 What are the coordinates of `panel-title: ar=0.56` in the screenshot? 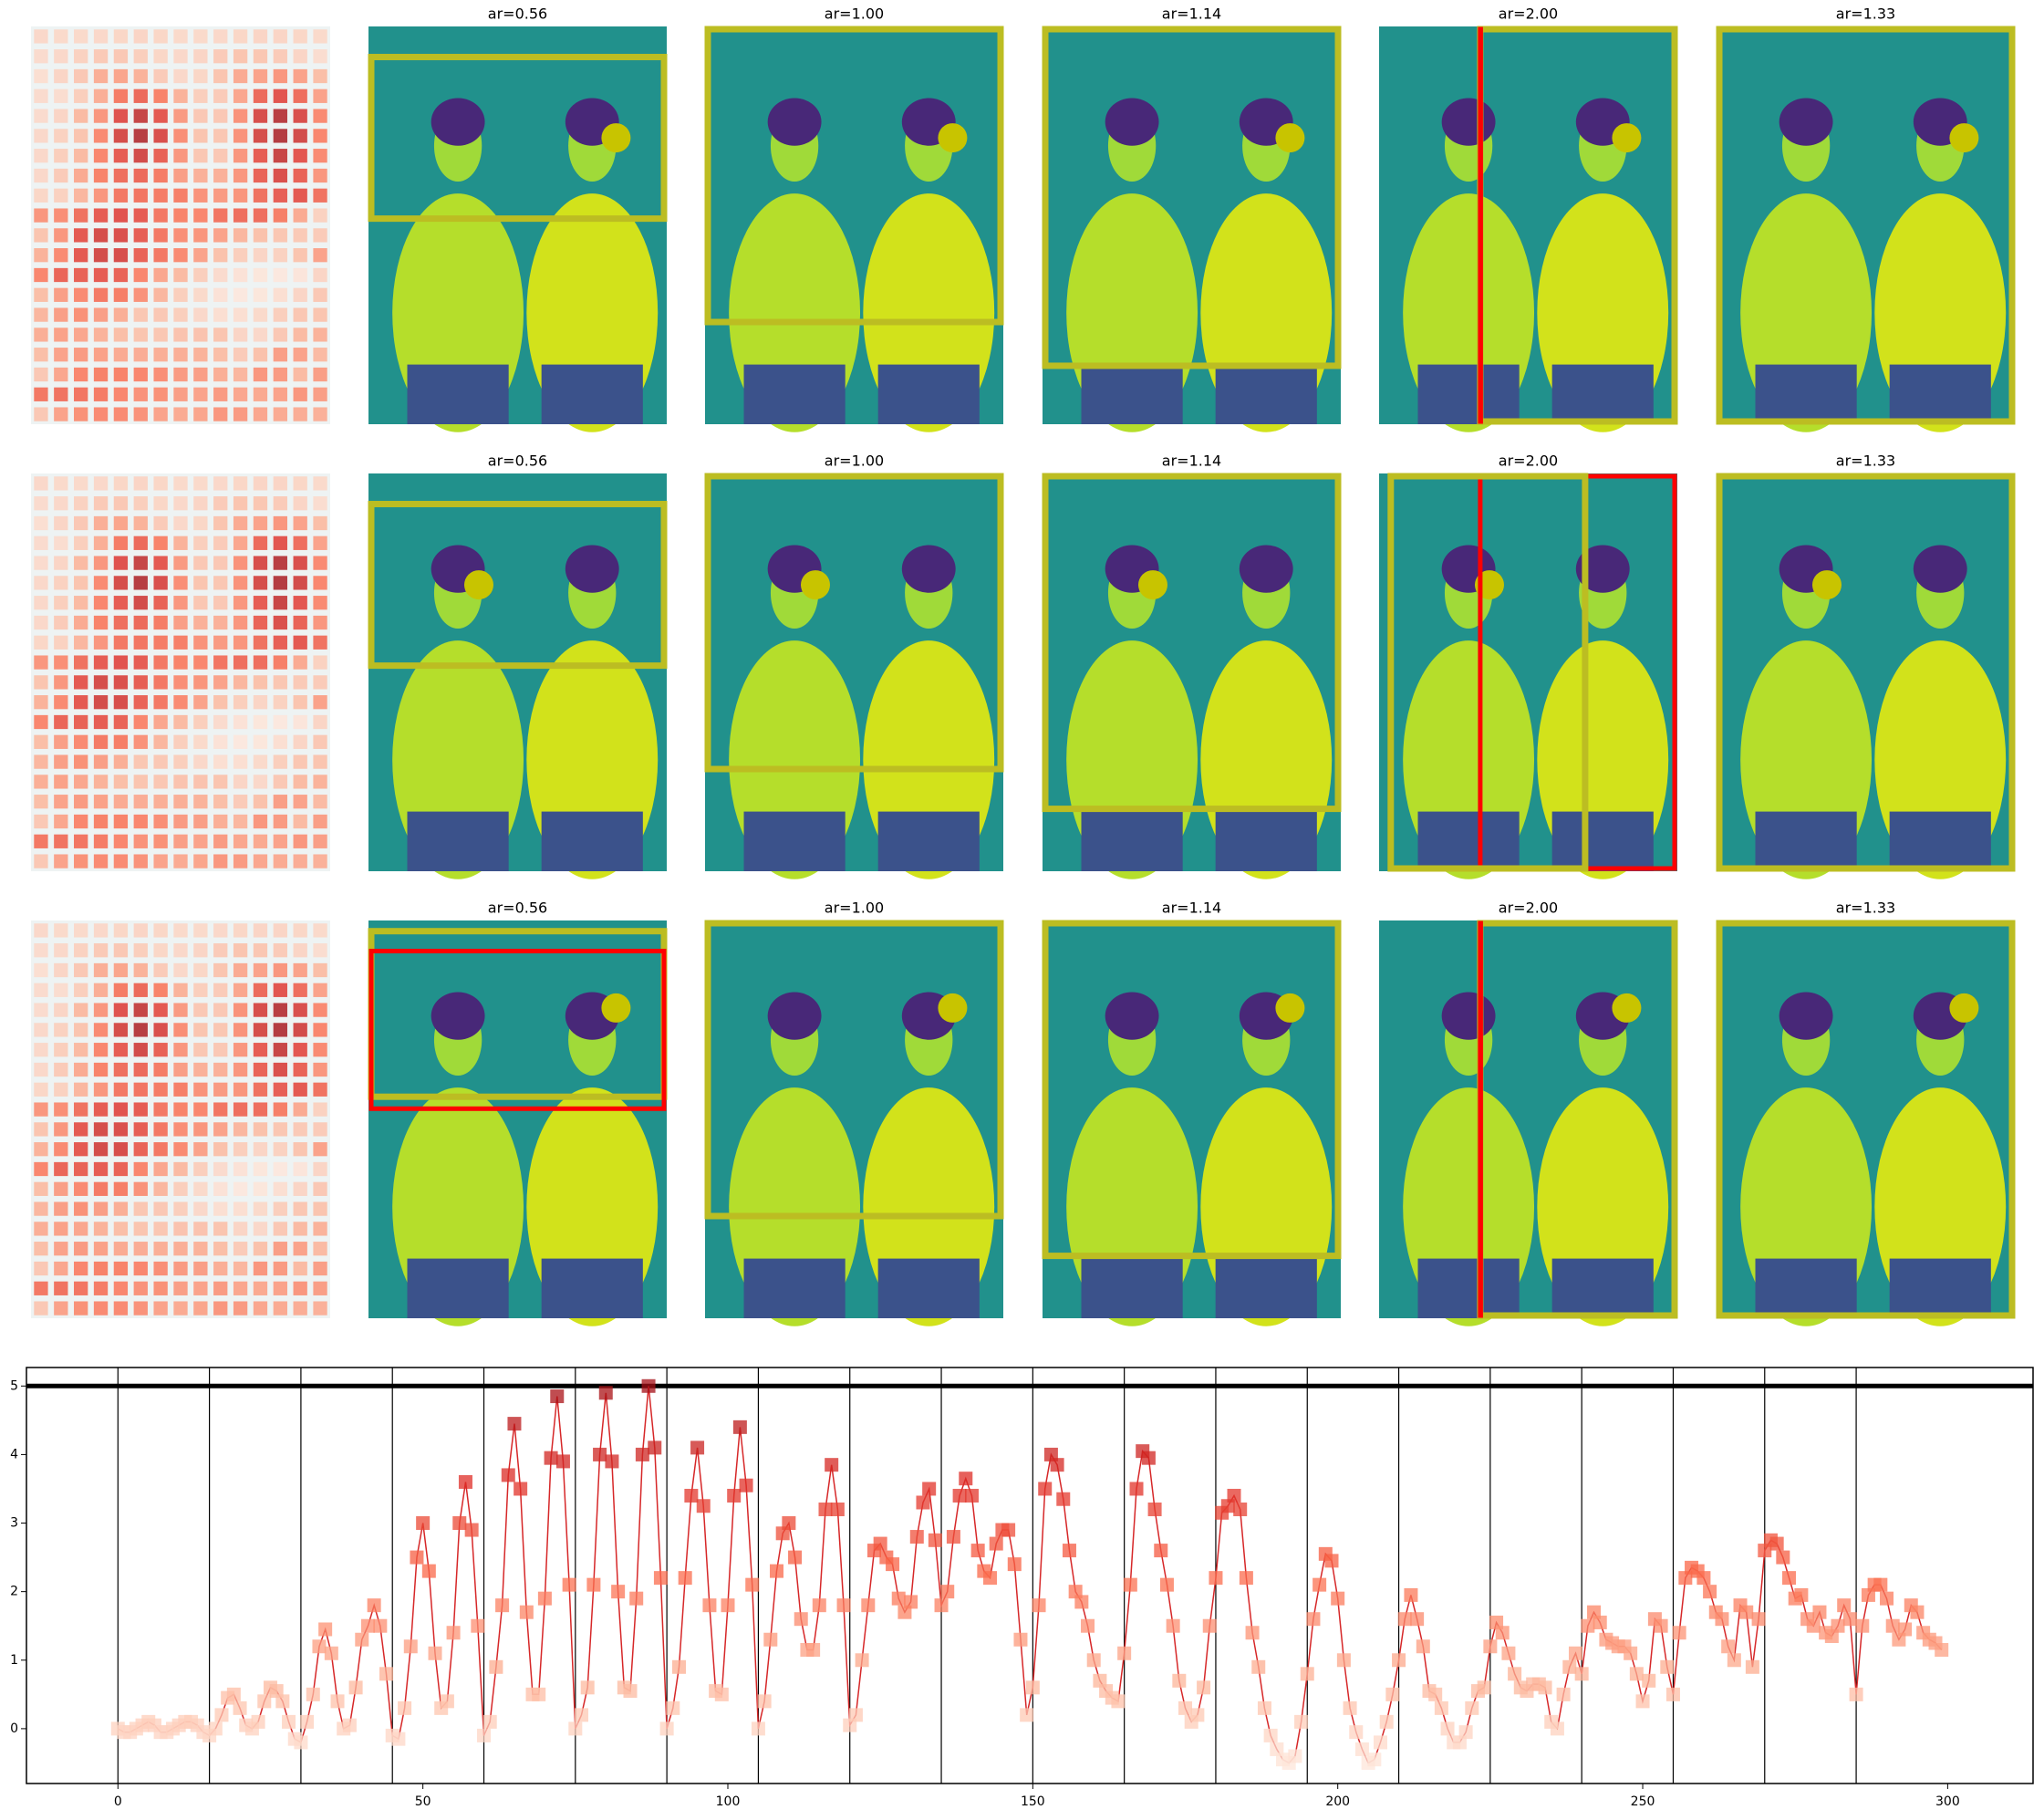 It's located at (517, 14).